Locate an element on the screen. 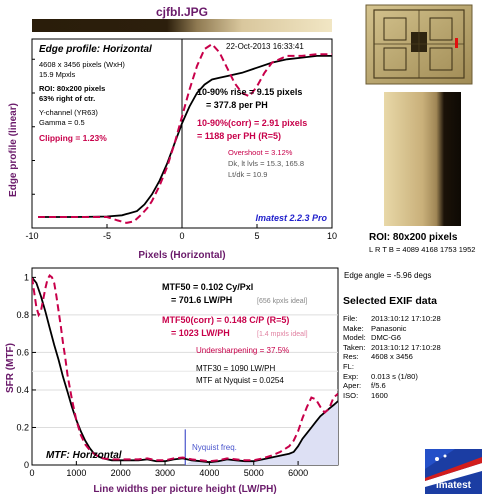 The image size is (500, 500). edge-rise-1: 10-90% rise = 9.15 pixels is located at coordinates (249, 92).